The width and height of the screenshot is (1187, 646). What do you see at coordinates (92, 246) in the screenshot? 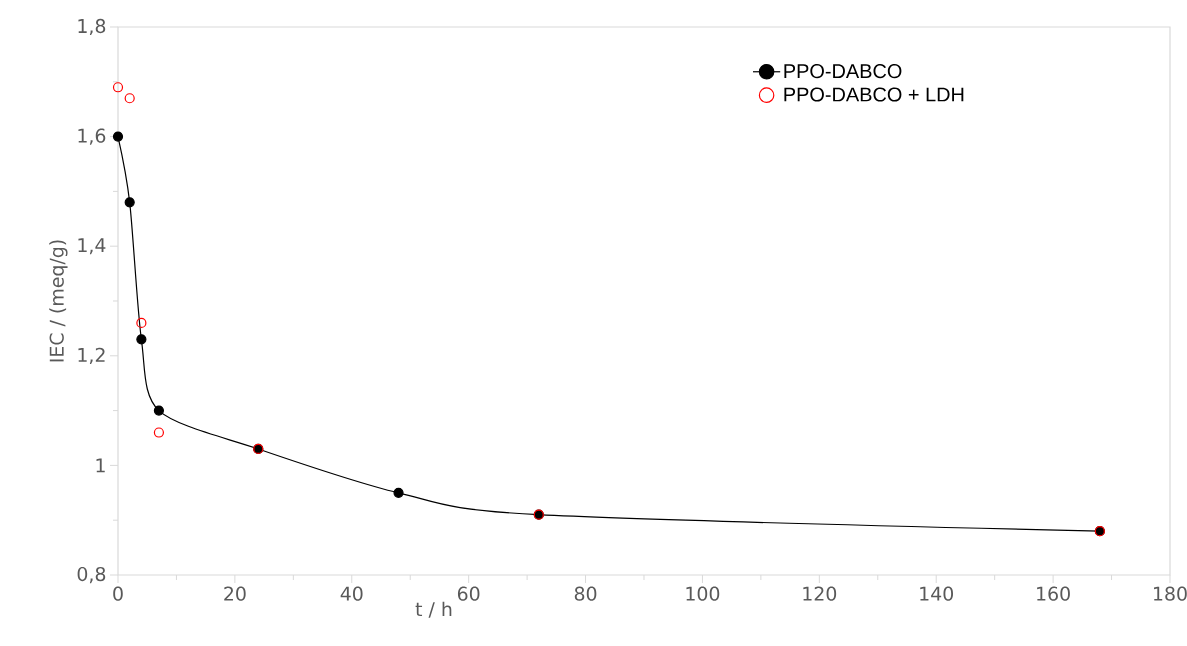
I see `y-tick-label: 1,4` at bounding box center [92, 246].